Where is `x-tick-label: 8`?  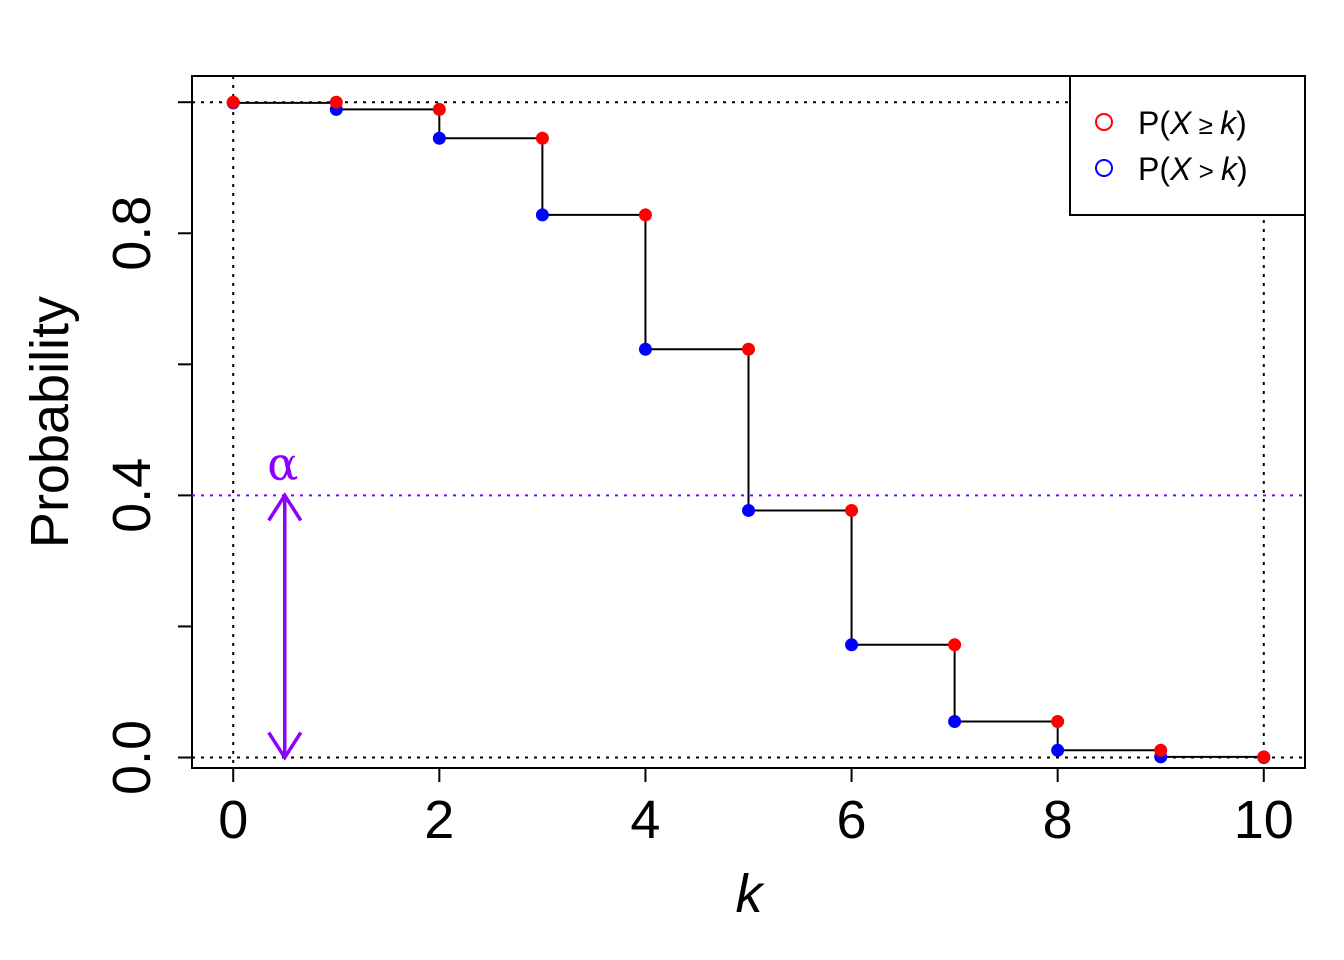
x-tick-label: 8 is located at coordinates (1058, 820).